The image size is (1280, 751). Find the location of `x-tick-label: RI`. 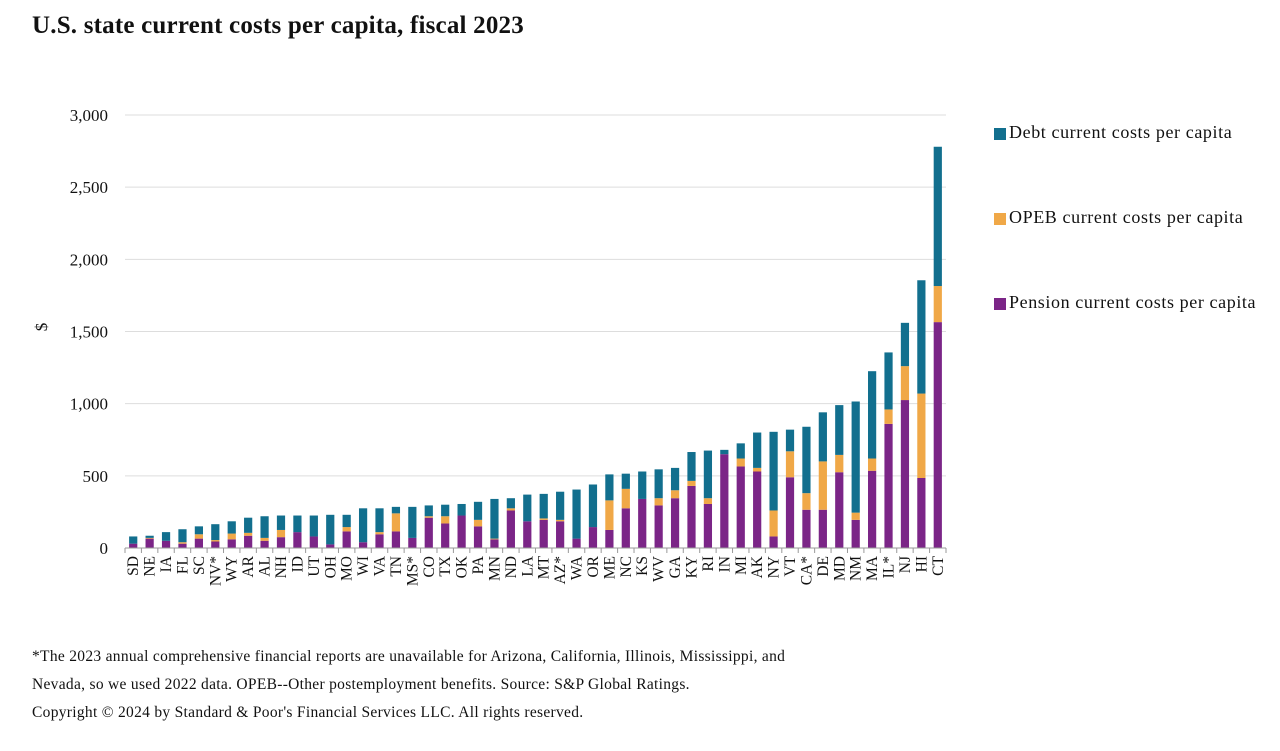

x-tick-label: RI is located at coordinates (708, 564).